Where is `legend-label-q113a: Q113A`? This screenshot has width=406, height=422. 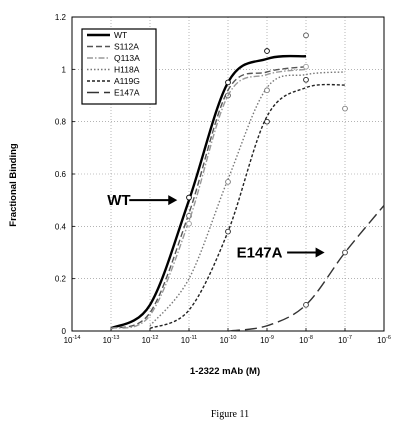 legend-label-q113a: Q113A is located at coordinates (127, 58).